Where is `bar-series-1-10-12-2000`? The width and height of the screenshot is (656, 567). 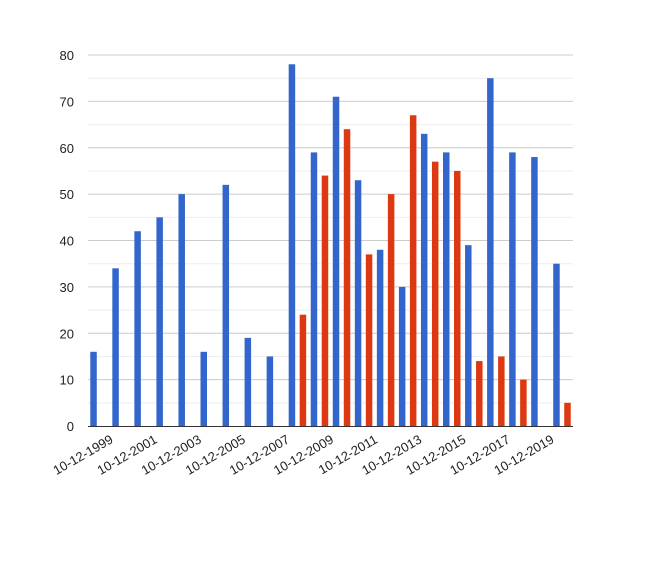 bar-series-1-10-12-2000 is located at coordinates (115, 347).